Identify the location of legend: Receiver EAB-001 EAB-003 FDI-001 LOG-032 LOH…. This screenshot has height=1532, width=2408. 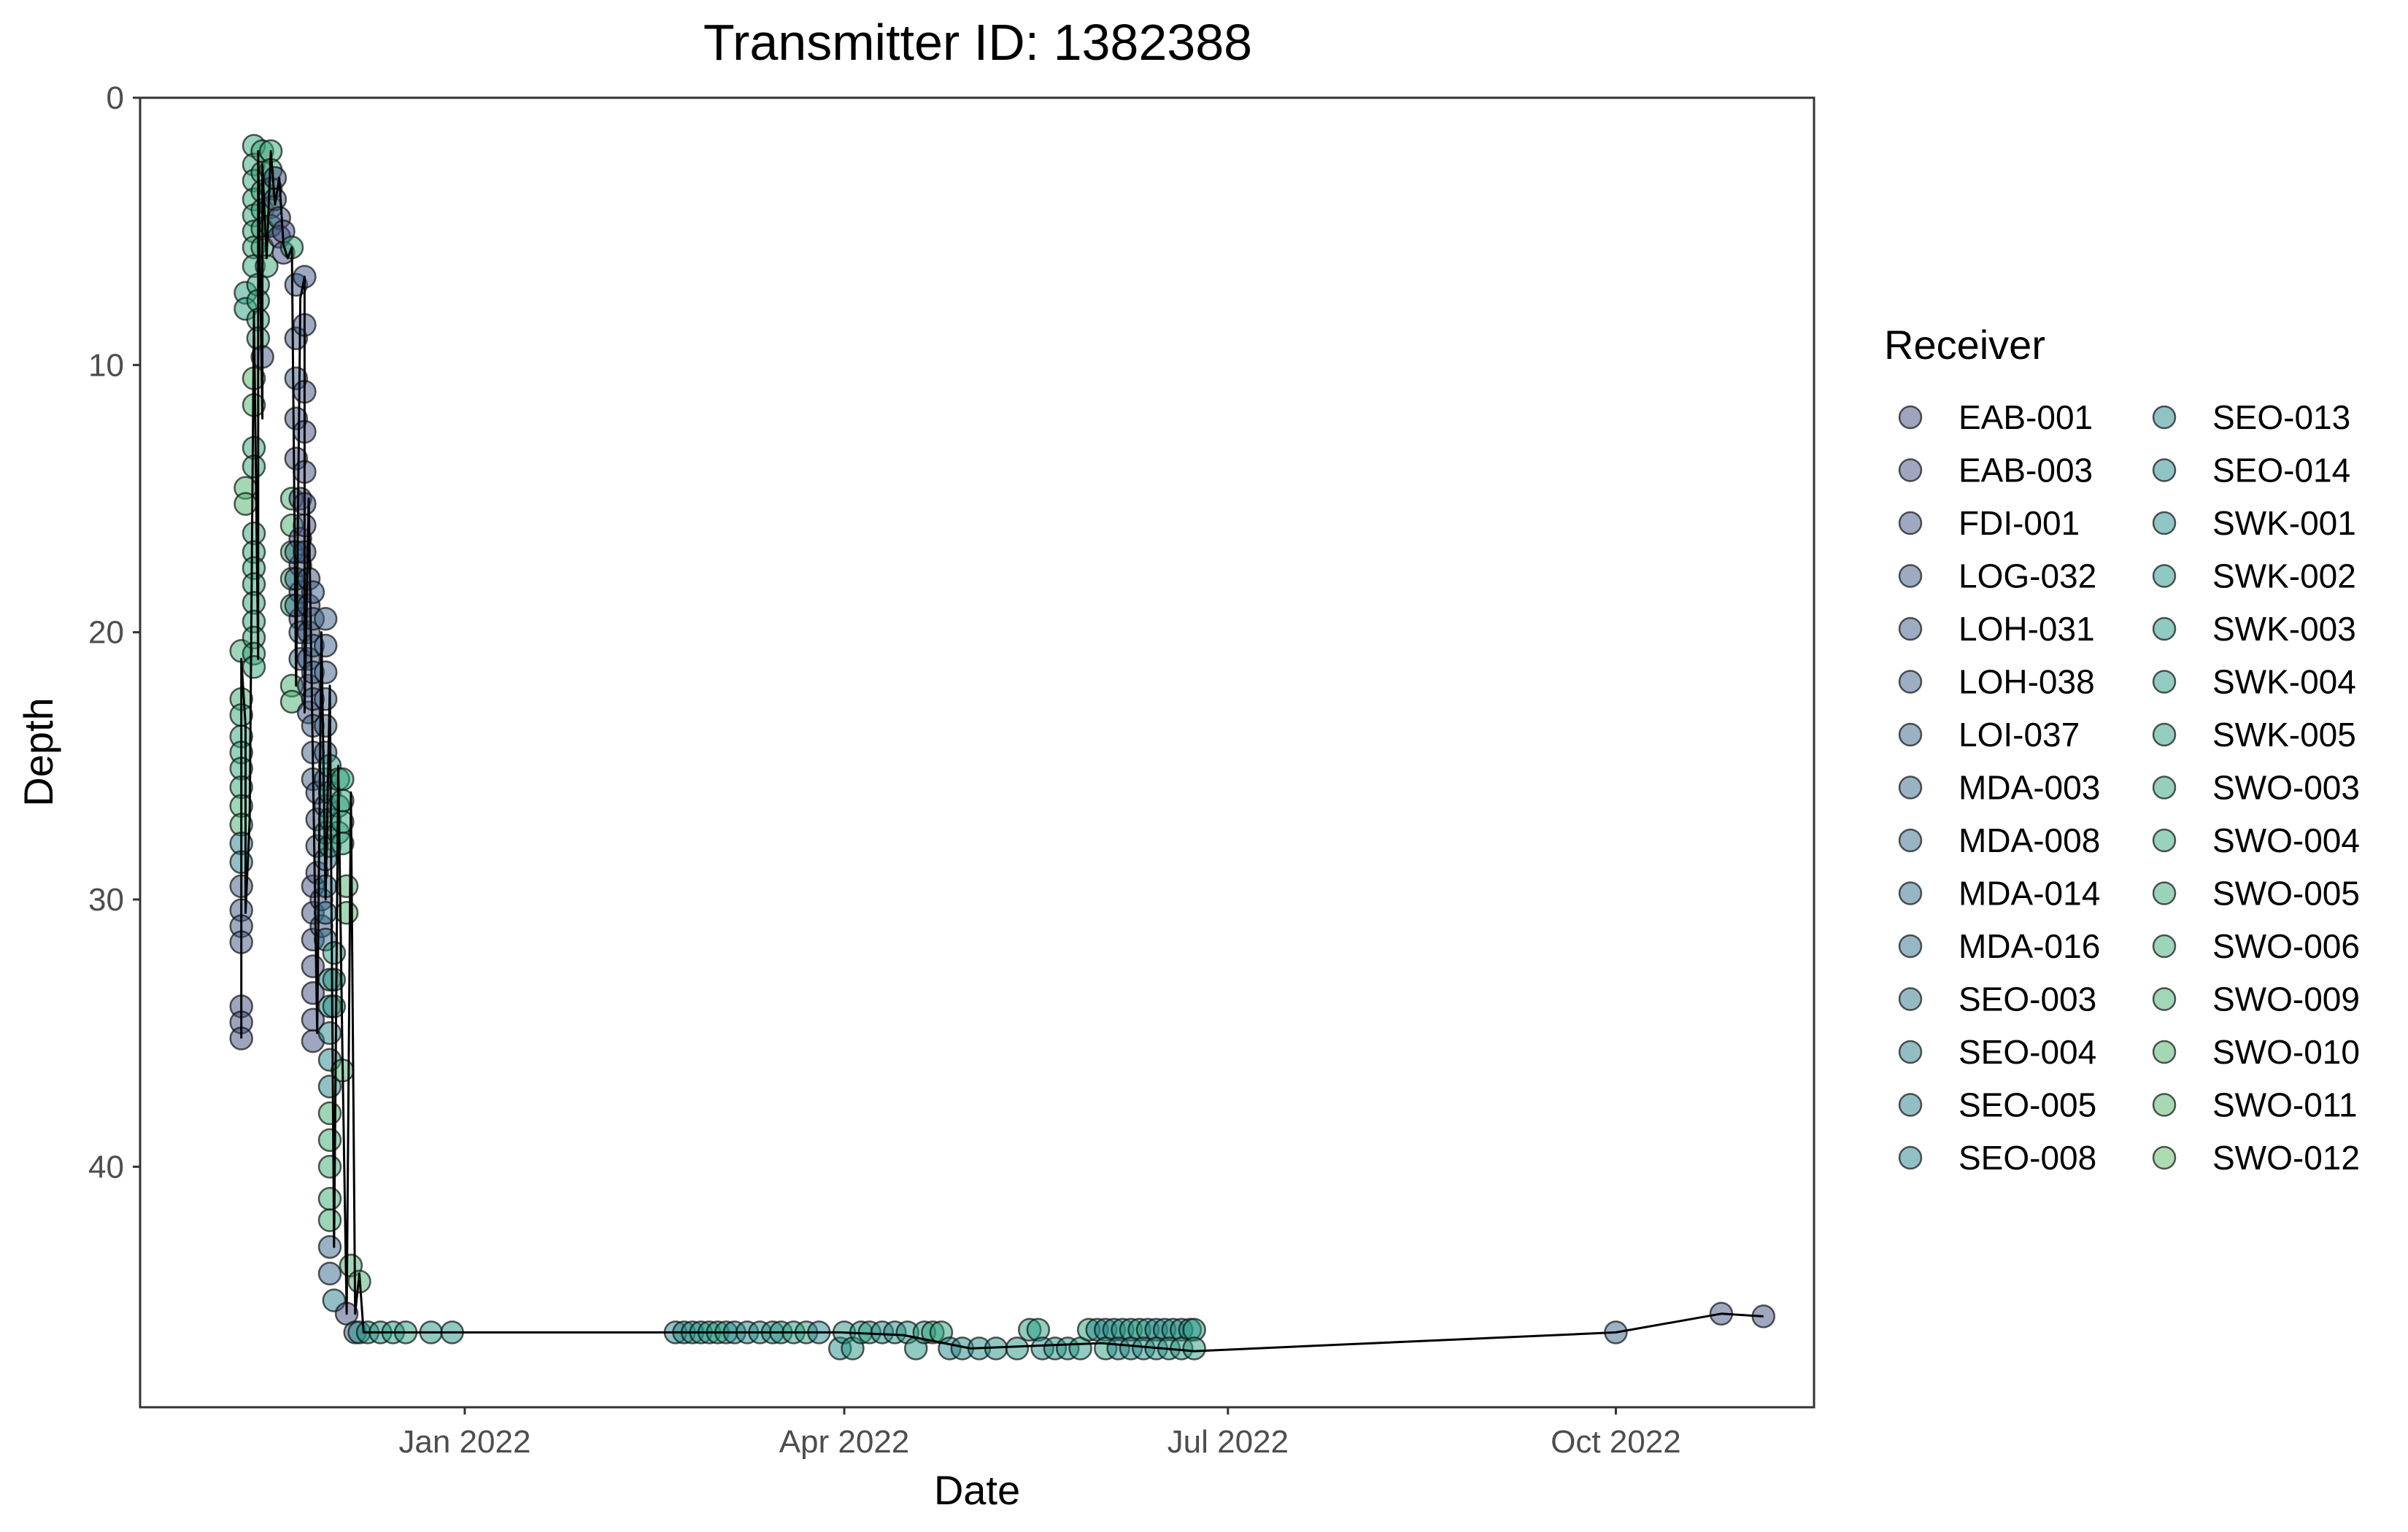
(2122, 750).